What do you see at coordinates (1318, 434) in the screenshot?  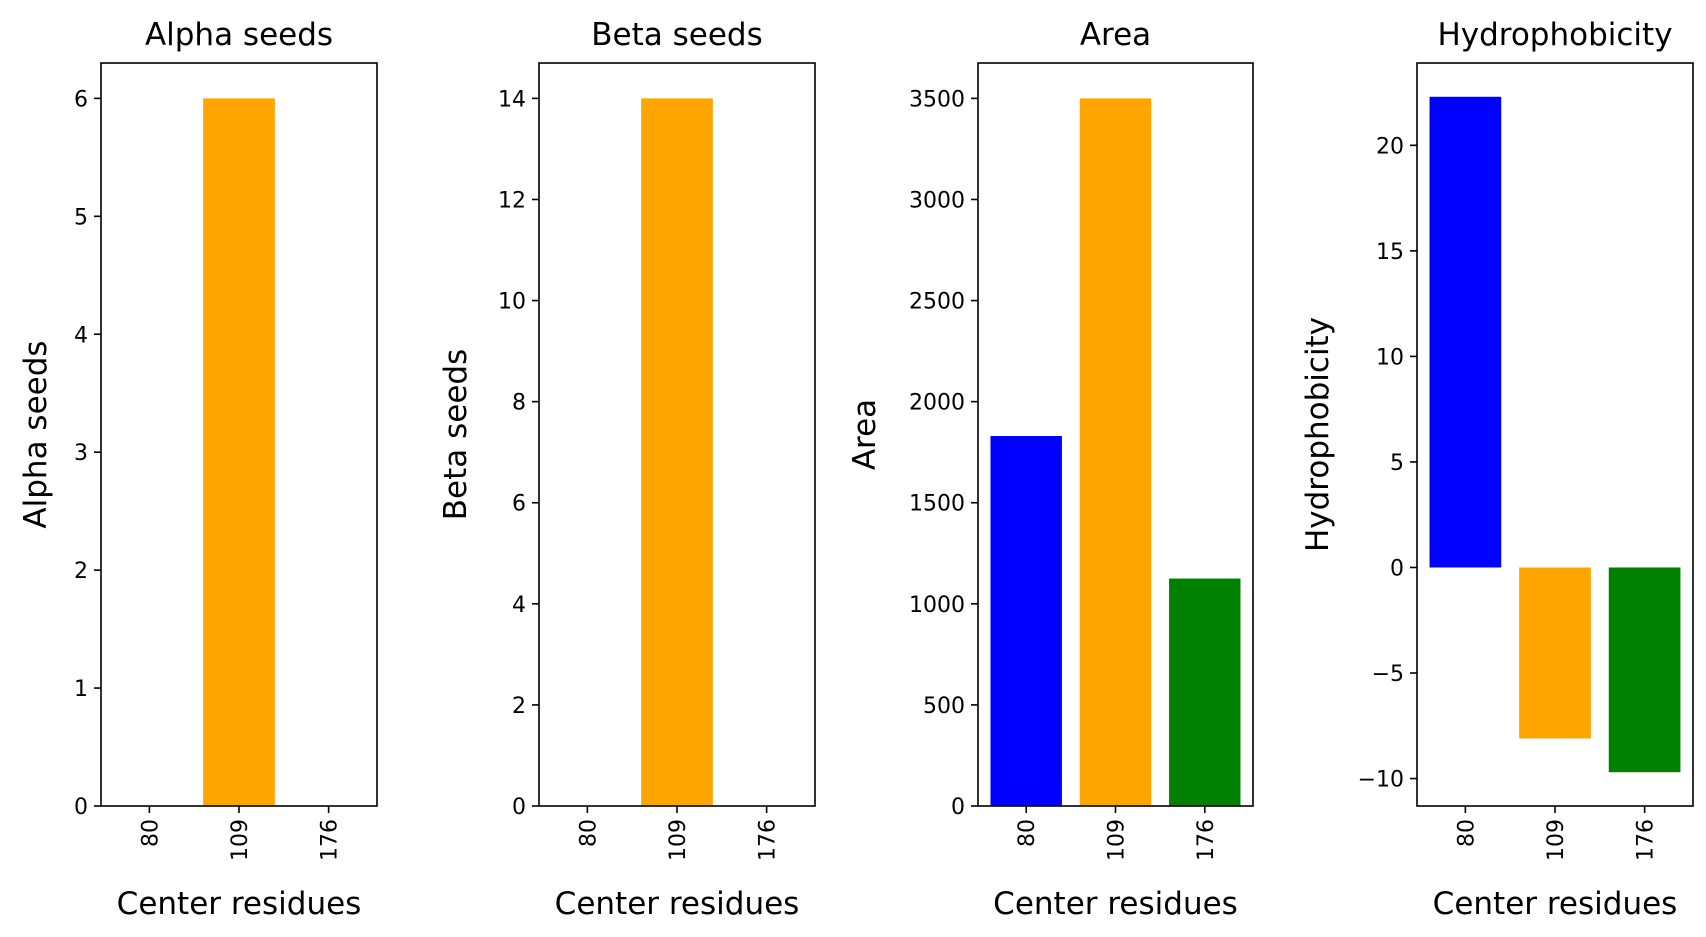 I see `y-axis-label: Hydrophobicity` at bounding box center [1318, 434].